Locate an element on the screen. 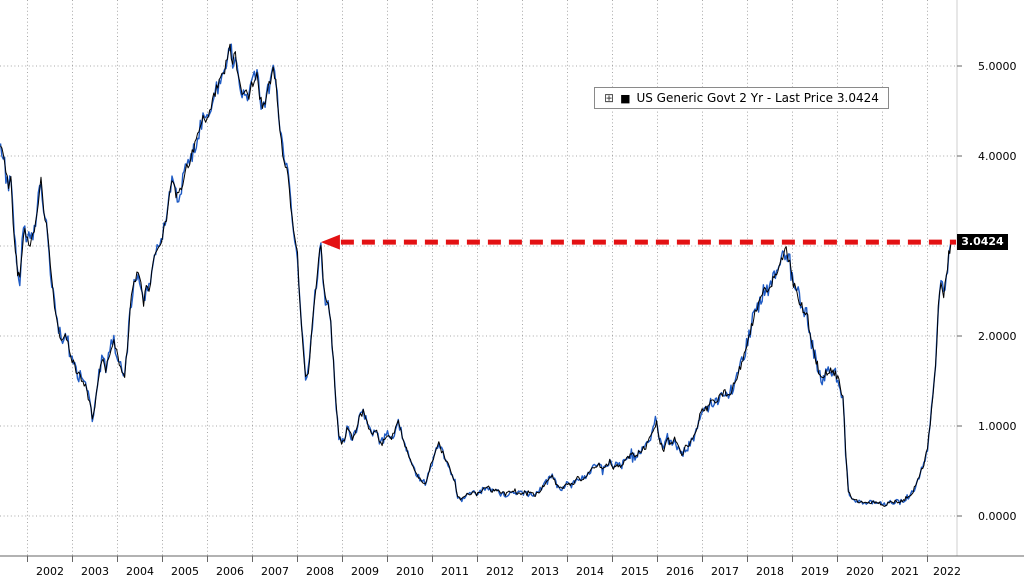  x-axis-year-label: 2020 is located at coordinates (860, 571).